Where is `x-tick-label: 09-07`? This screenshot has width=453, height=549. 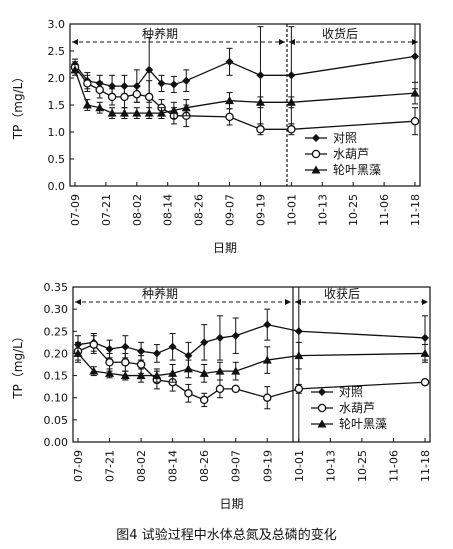 x-tick-label: 09-07 is located at coordinates (236, 466).